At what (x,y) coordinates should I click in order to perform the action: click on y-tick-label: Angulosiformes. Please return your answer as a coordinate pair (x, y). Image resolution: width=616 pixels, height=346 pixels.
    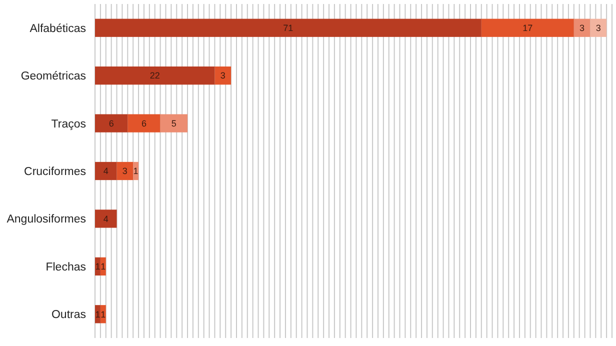
    Looking at the image, I should click on (46, 220).